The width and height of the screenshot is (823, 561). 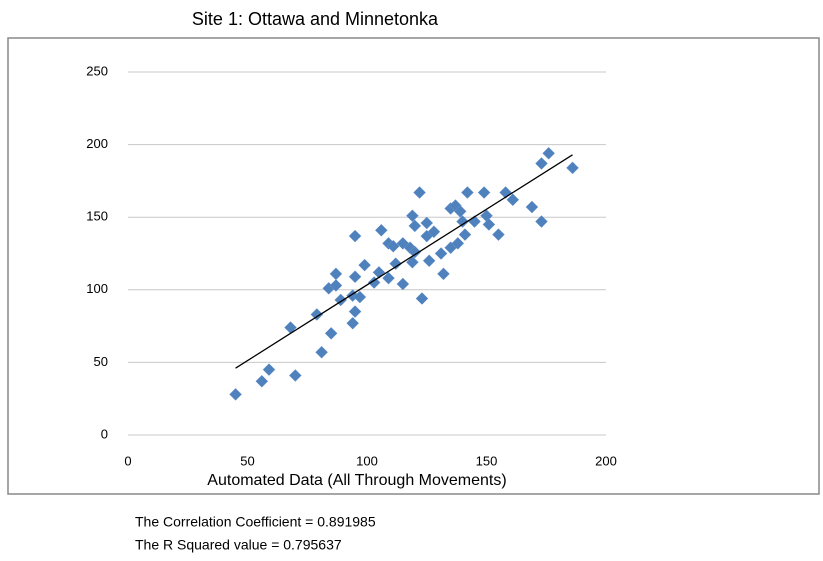 I want to click on y-tick-label: 100, so click(x=97, y=288).